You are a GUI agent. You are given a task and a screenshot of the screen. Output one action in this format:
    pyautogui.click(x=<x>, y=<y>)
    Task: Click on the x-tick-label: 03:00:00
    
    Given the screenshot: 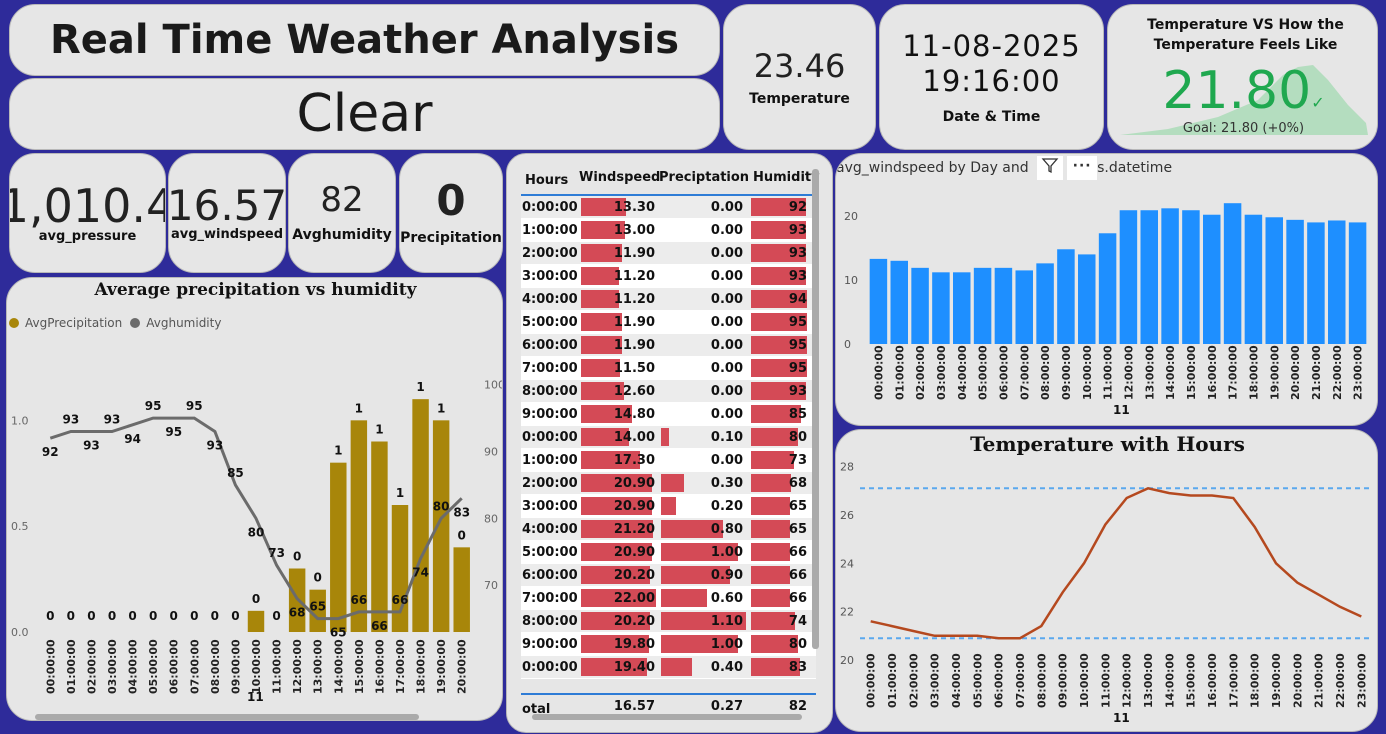 What is the action you would take?
    pyautogui.click(x=935, y=680)
    